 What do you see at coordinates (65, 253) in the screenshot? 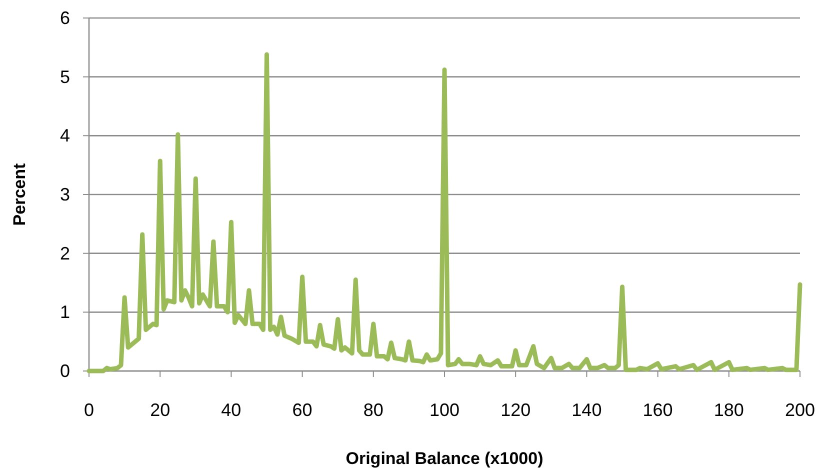
I see `y-tick-label: 2` at bounding box center [65, 253].